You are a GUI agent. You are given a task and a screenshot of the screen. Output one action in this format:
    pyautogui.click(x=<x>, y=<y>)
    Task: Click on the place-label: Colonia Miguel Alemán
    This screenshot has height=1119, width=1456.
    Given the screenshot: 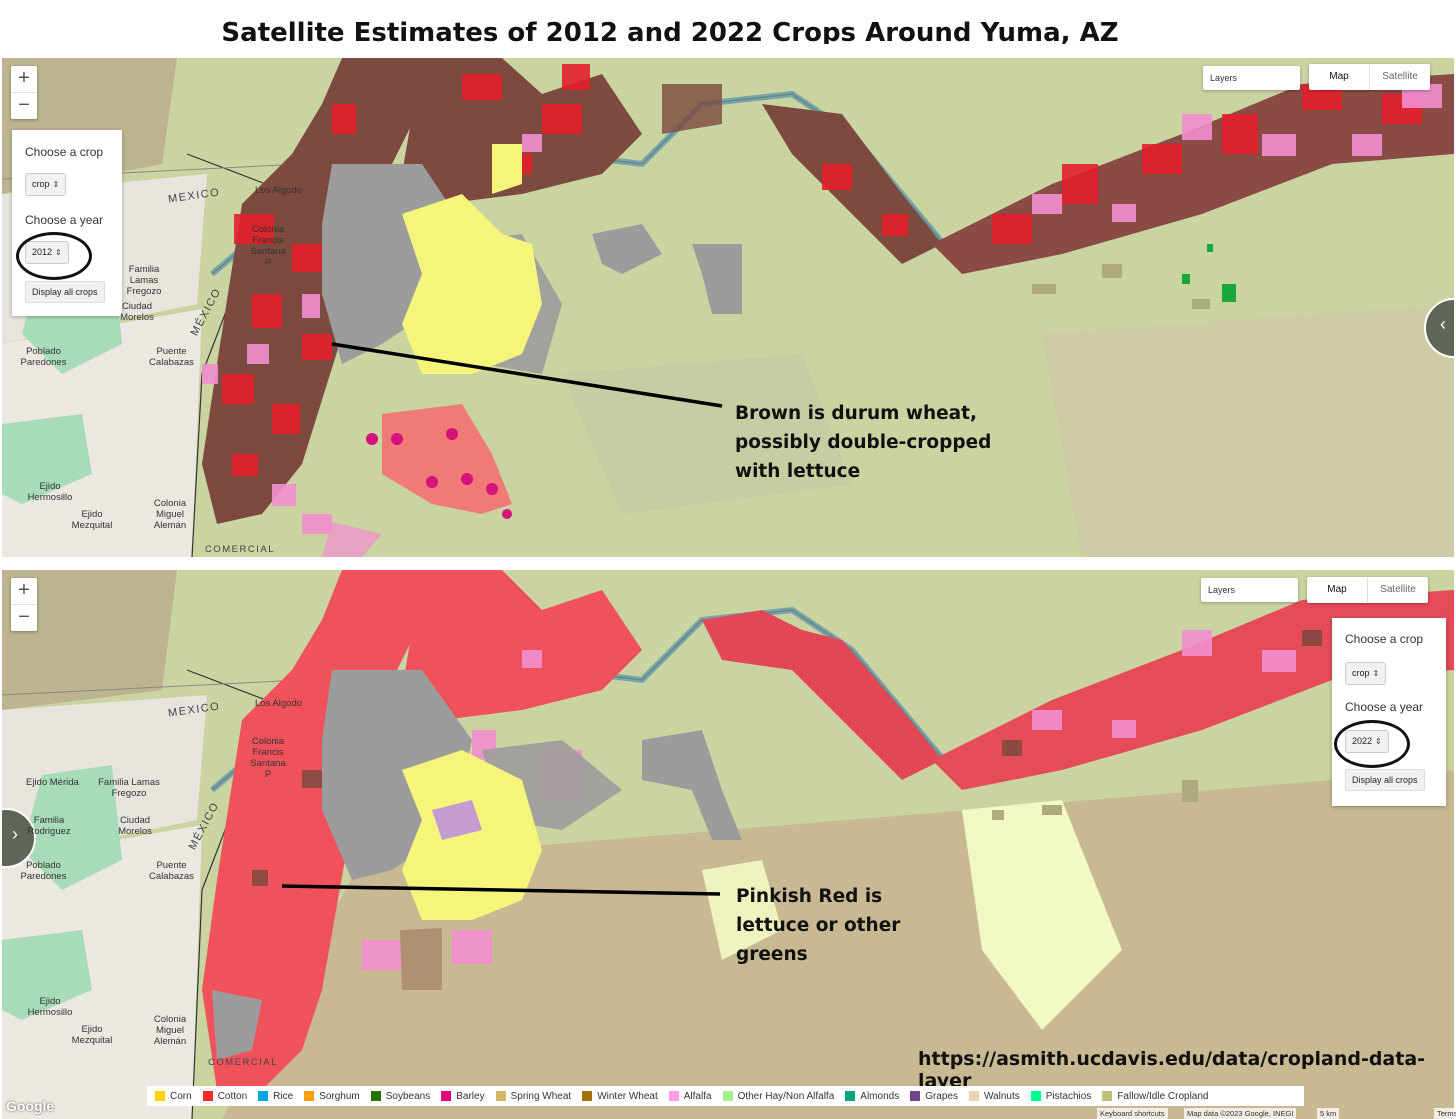 What is the action you would take?
    pyautogui.click(x=170, y=1030)
    